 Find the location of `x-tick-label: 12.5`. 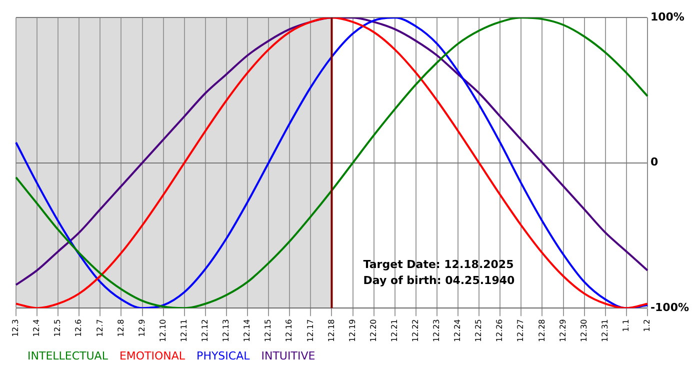

x-tick-label: 12.5 is located at coordinates (57, 328).